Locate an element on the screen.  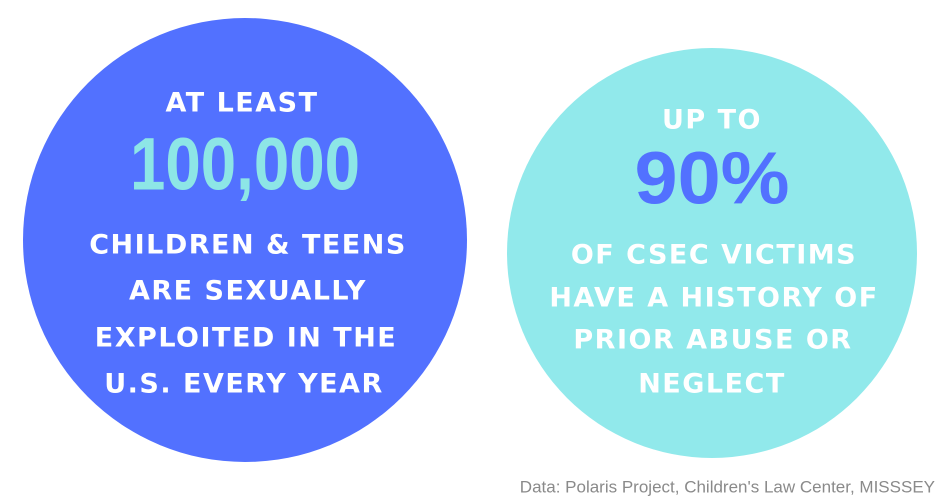
line: PRIOR ABUSE OR is located at coordinates (712, 340).